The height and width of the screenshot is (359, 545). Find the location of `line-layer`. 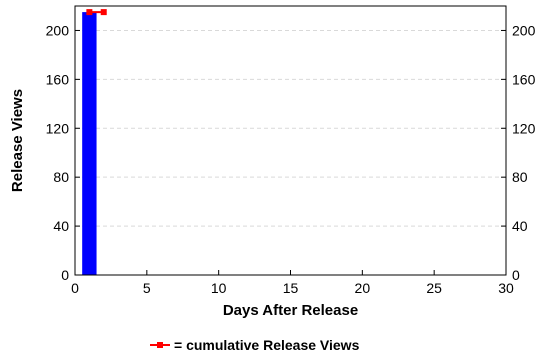

line-layer is located at coordinates (96, 12).